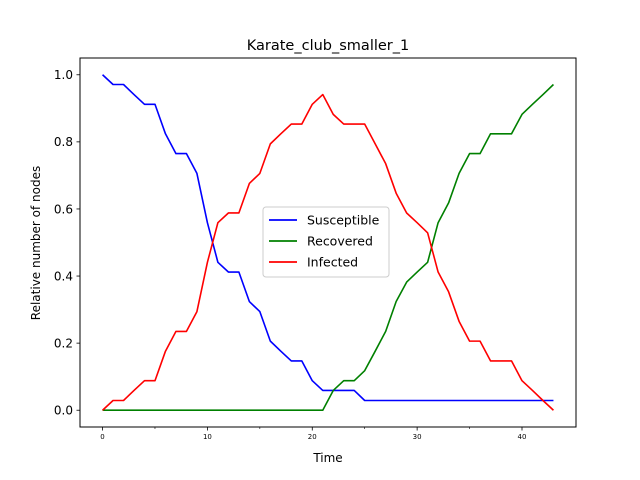  I want to click on legend: Susceptible Recovered Infected, so click(326, 242).